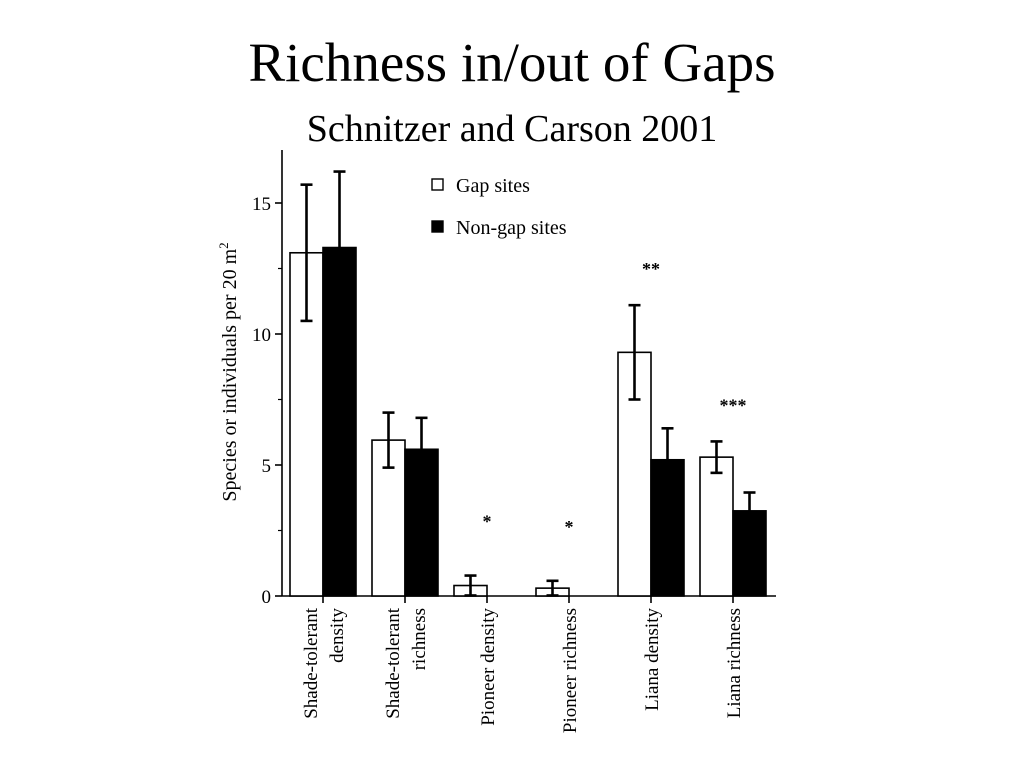  Describe the element at coordinates (734, 663) in the screenshot. I see `x-tick-label: Liana richness` at that location.